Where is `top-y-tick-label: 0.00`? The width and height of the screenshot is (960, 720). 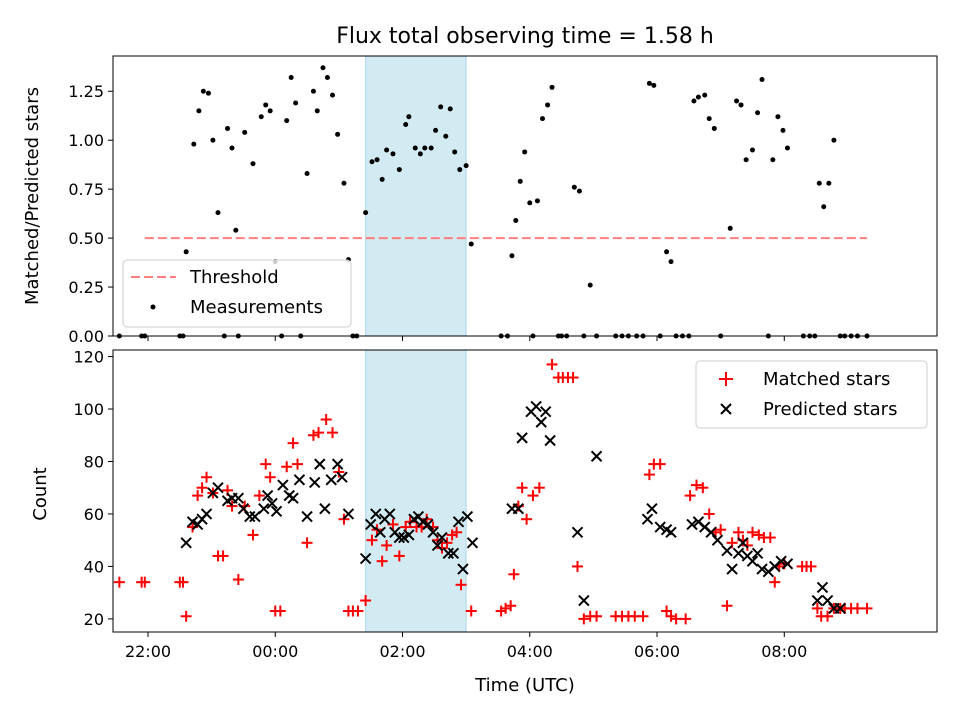 top-y-tick-label: 0.00 is located at coordinates (86, 336).